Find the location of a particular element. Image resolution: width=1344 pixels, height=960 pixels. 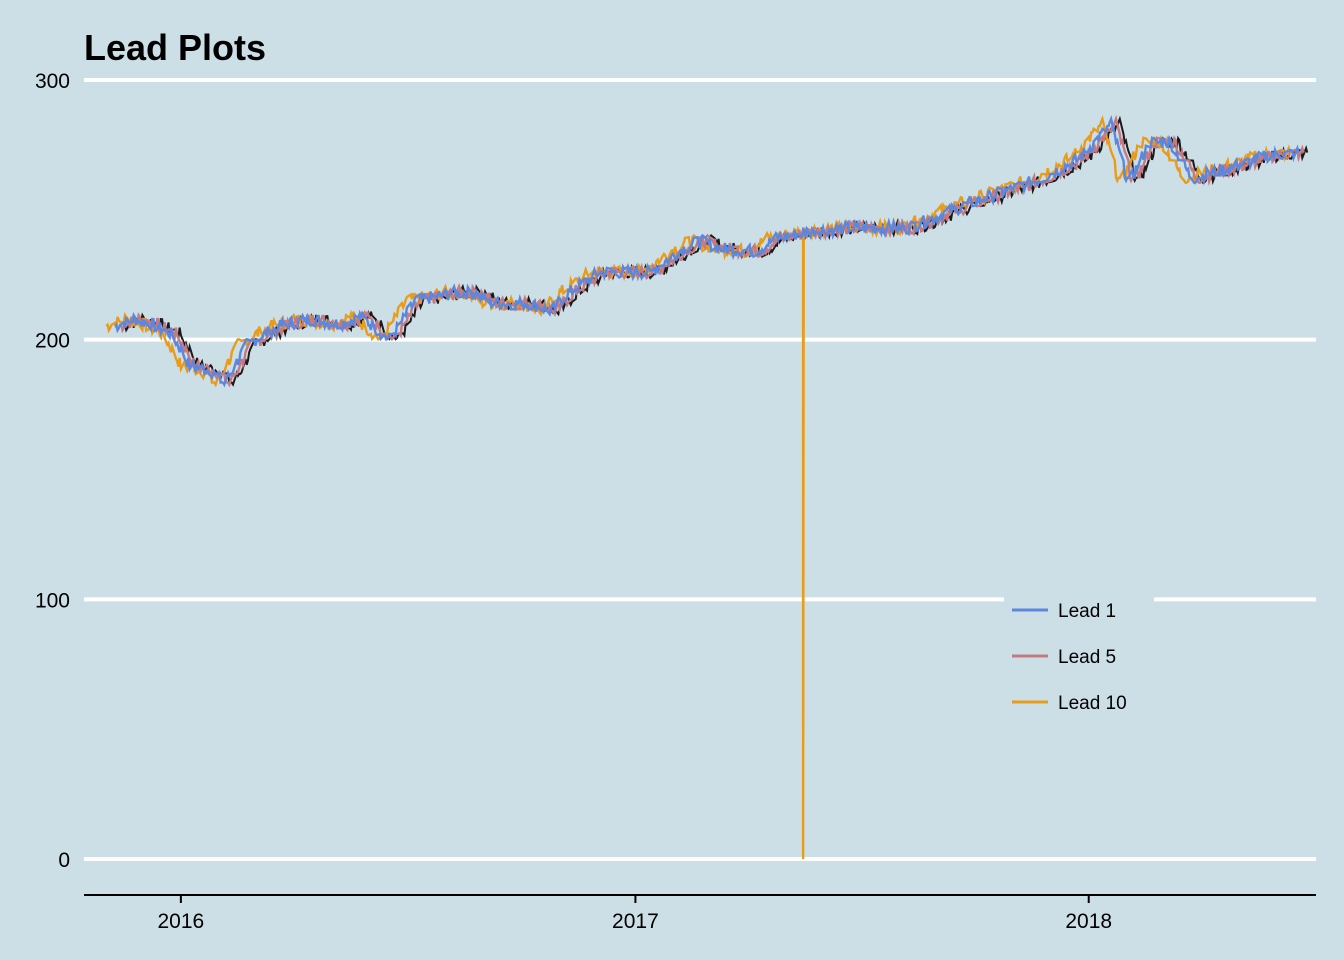

y-tick-label: 0 is located at coordinates (64, 860).